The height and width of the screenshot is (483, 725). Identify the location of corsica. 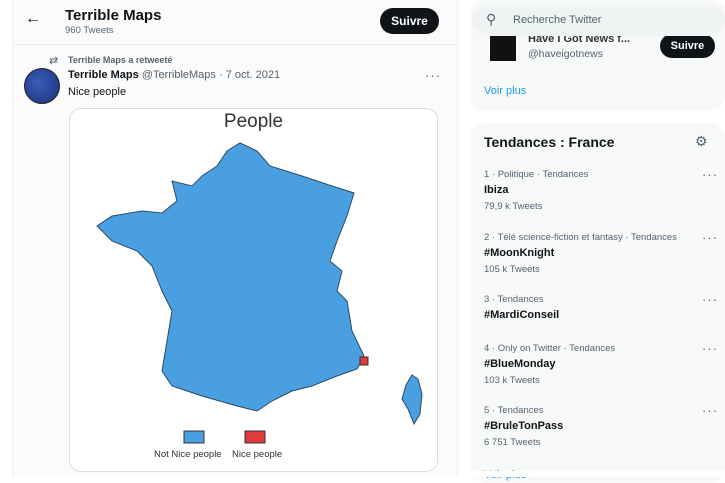
(412, 400).